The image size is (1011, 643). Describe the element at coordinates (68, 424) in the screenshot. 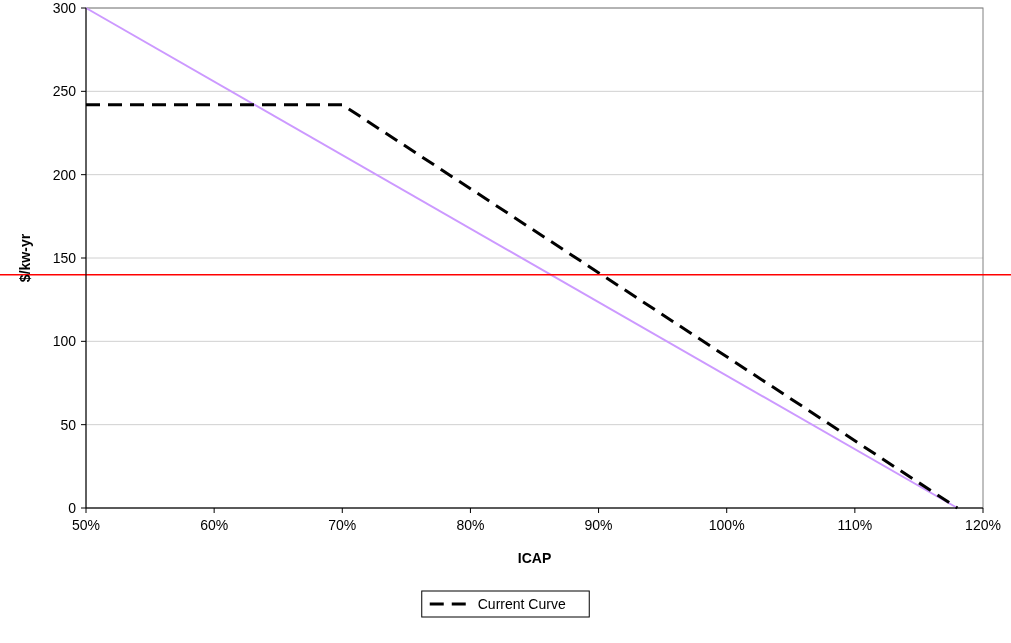

I see `y-tick-label: 50` at that location.